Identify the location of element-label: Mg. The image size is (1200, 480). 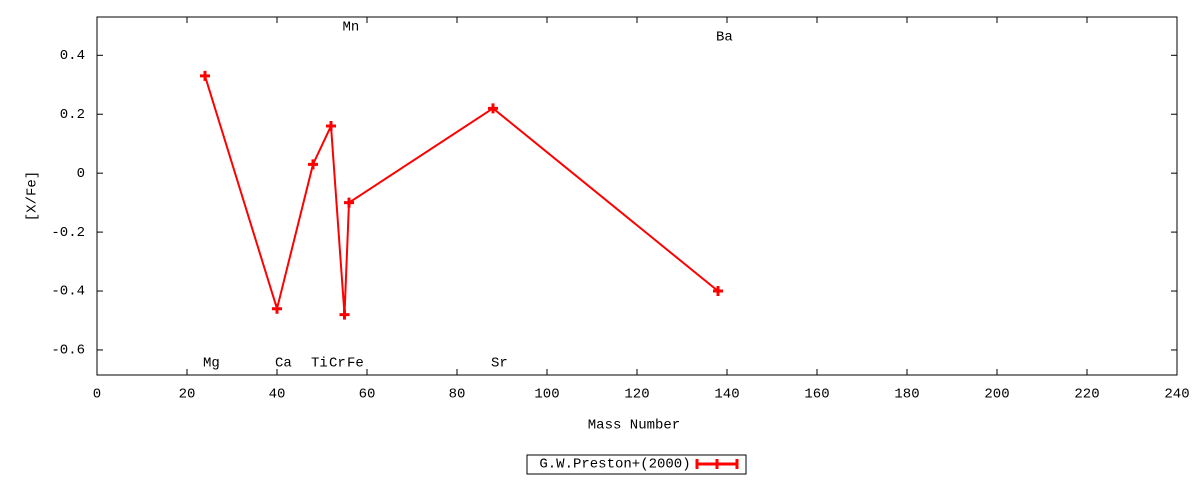
(211, 364).